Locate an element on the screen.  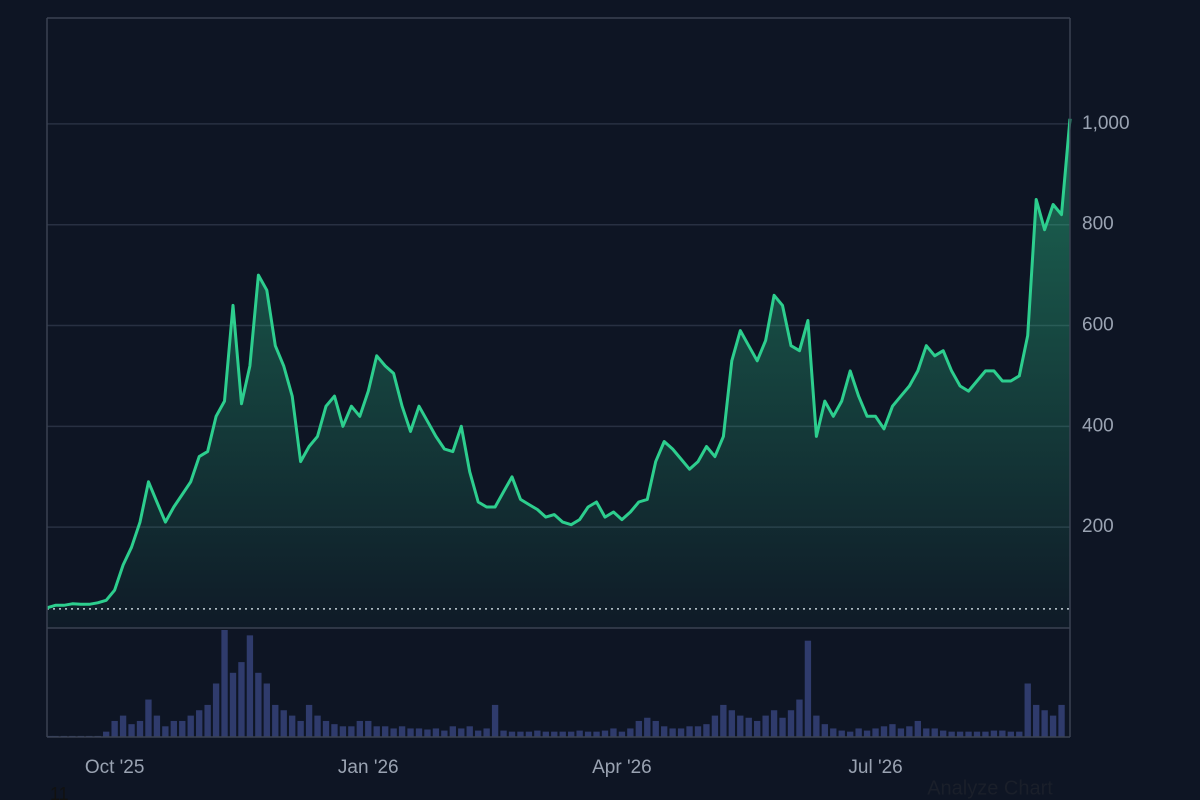
x-tick-label: Jan '26 is located at coordinates (368, 767).